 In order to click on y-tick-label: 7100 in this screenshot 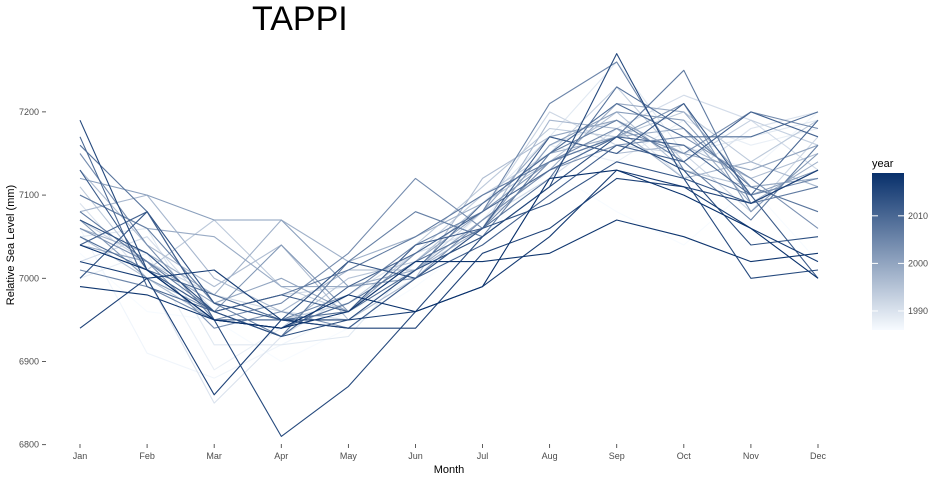, I will do `click(29, 195)`.